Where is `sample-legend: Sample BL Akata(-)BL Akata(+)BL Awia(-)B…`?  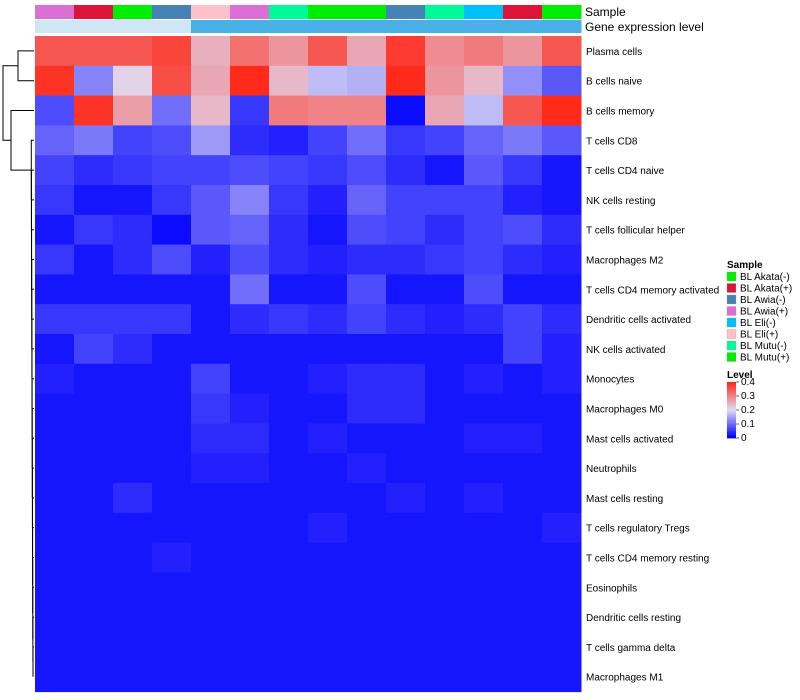 sample-legend: Sample BL Akata(-)BL Akata(+)BL Awia(-)B… is located at coordinates (759, 312).